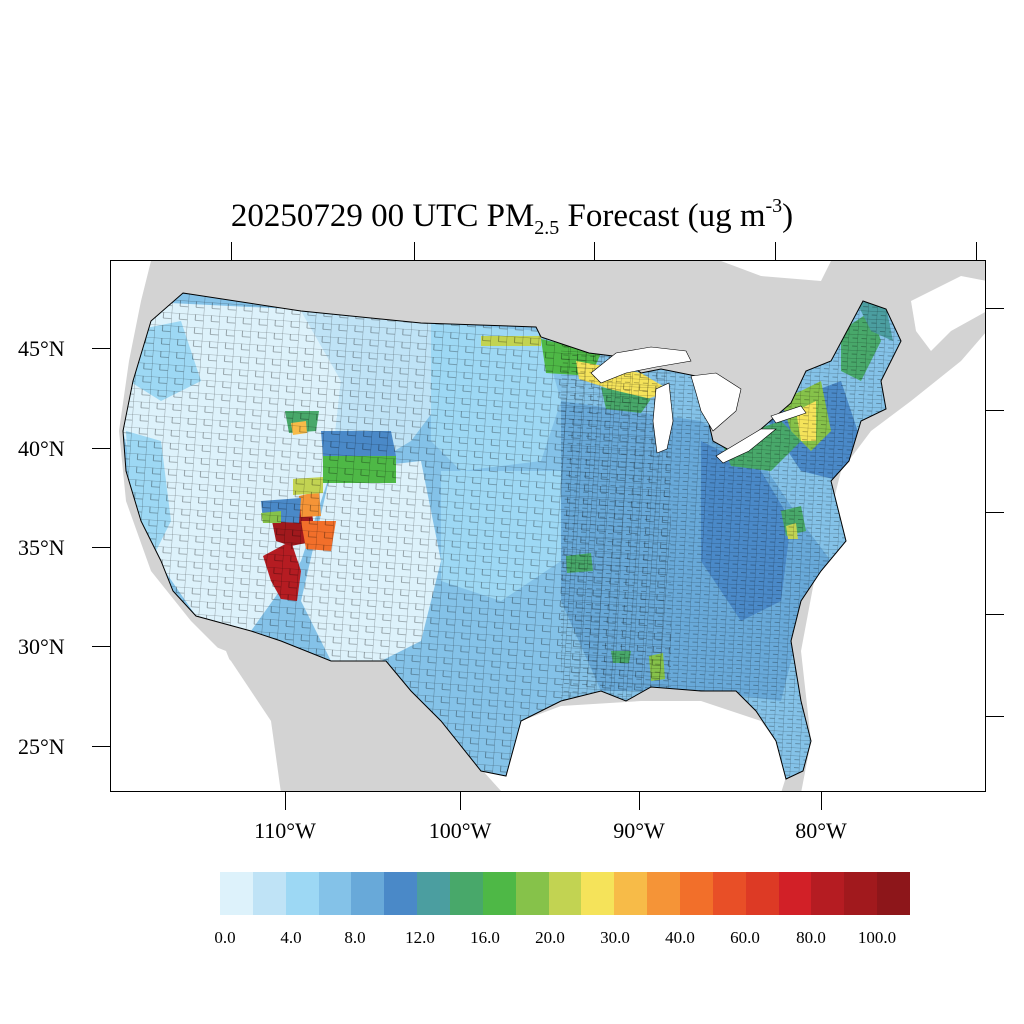 Image resolution: width=1024 pixels, height=1024 pixels. I want to click on lat-label-45n: 45°N, so click(41, 348).